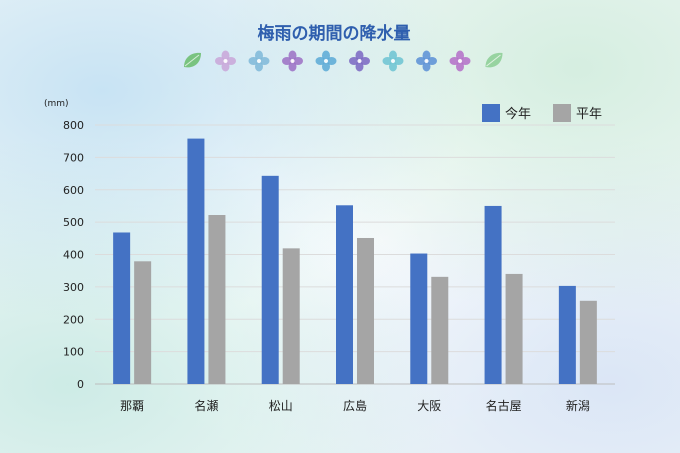 This screenshot has width=680, height=453. I want to click on y-tick-label: 0, so click(80, 384).